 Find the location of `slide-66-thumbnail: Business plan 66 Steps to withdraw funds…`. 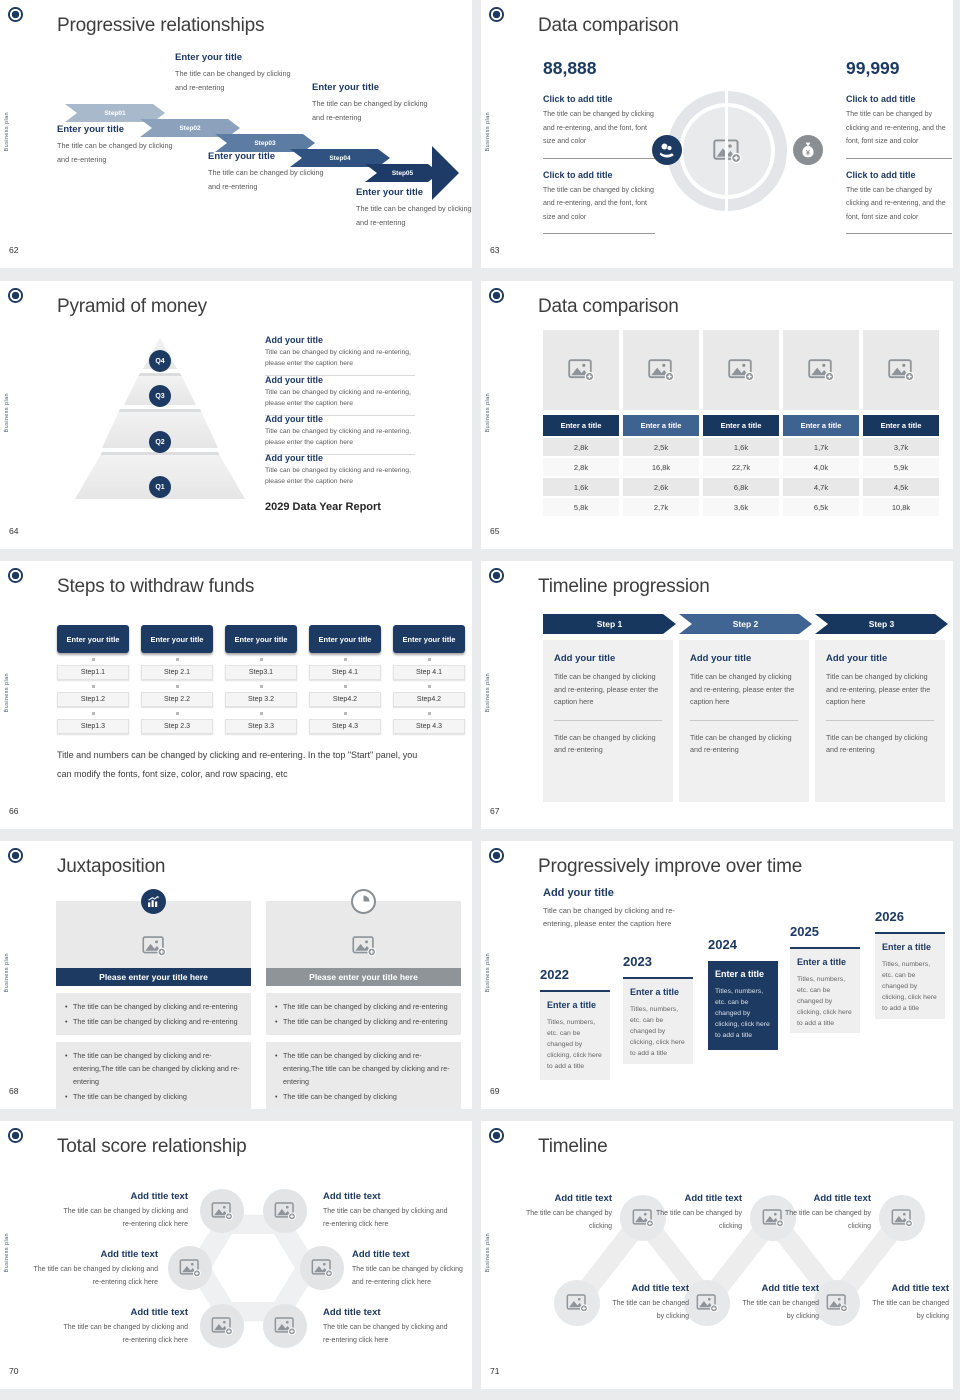

slide-66-thumbnail: Business plan 66 Steps to withdraw funds… is located at coordinates (236, 695).